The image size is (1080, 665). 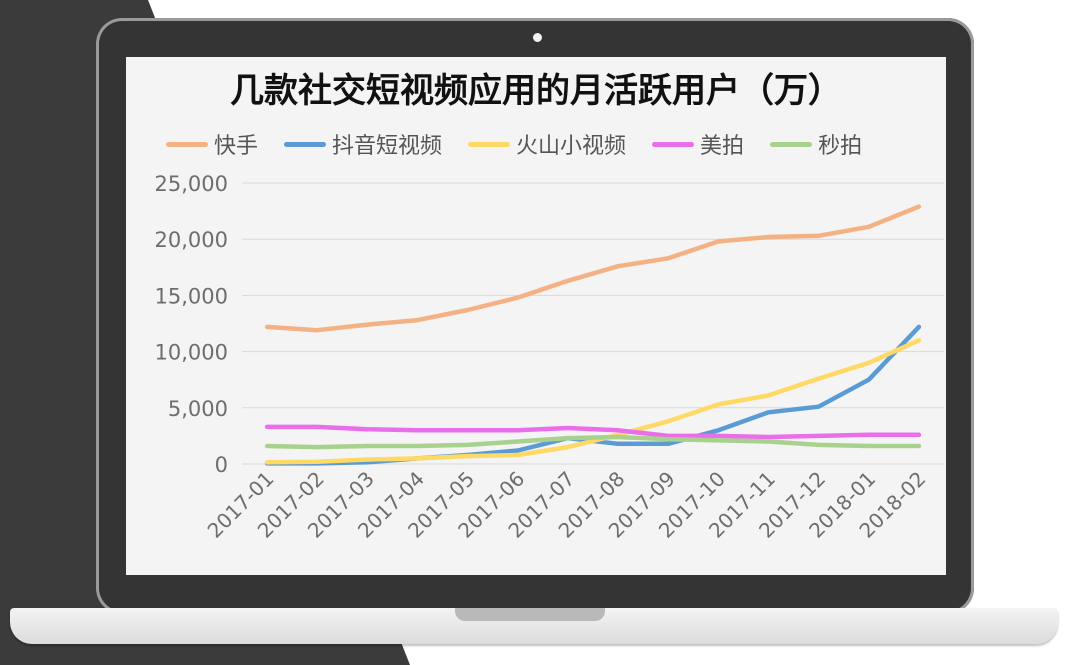 I want to click on chart-legend: 快手 抖音短视频 火山小视频 美拍 秒拍, so click(x=556, y=144).